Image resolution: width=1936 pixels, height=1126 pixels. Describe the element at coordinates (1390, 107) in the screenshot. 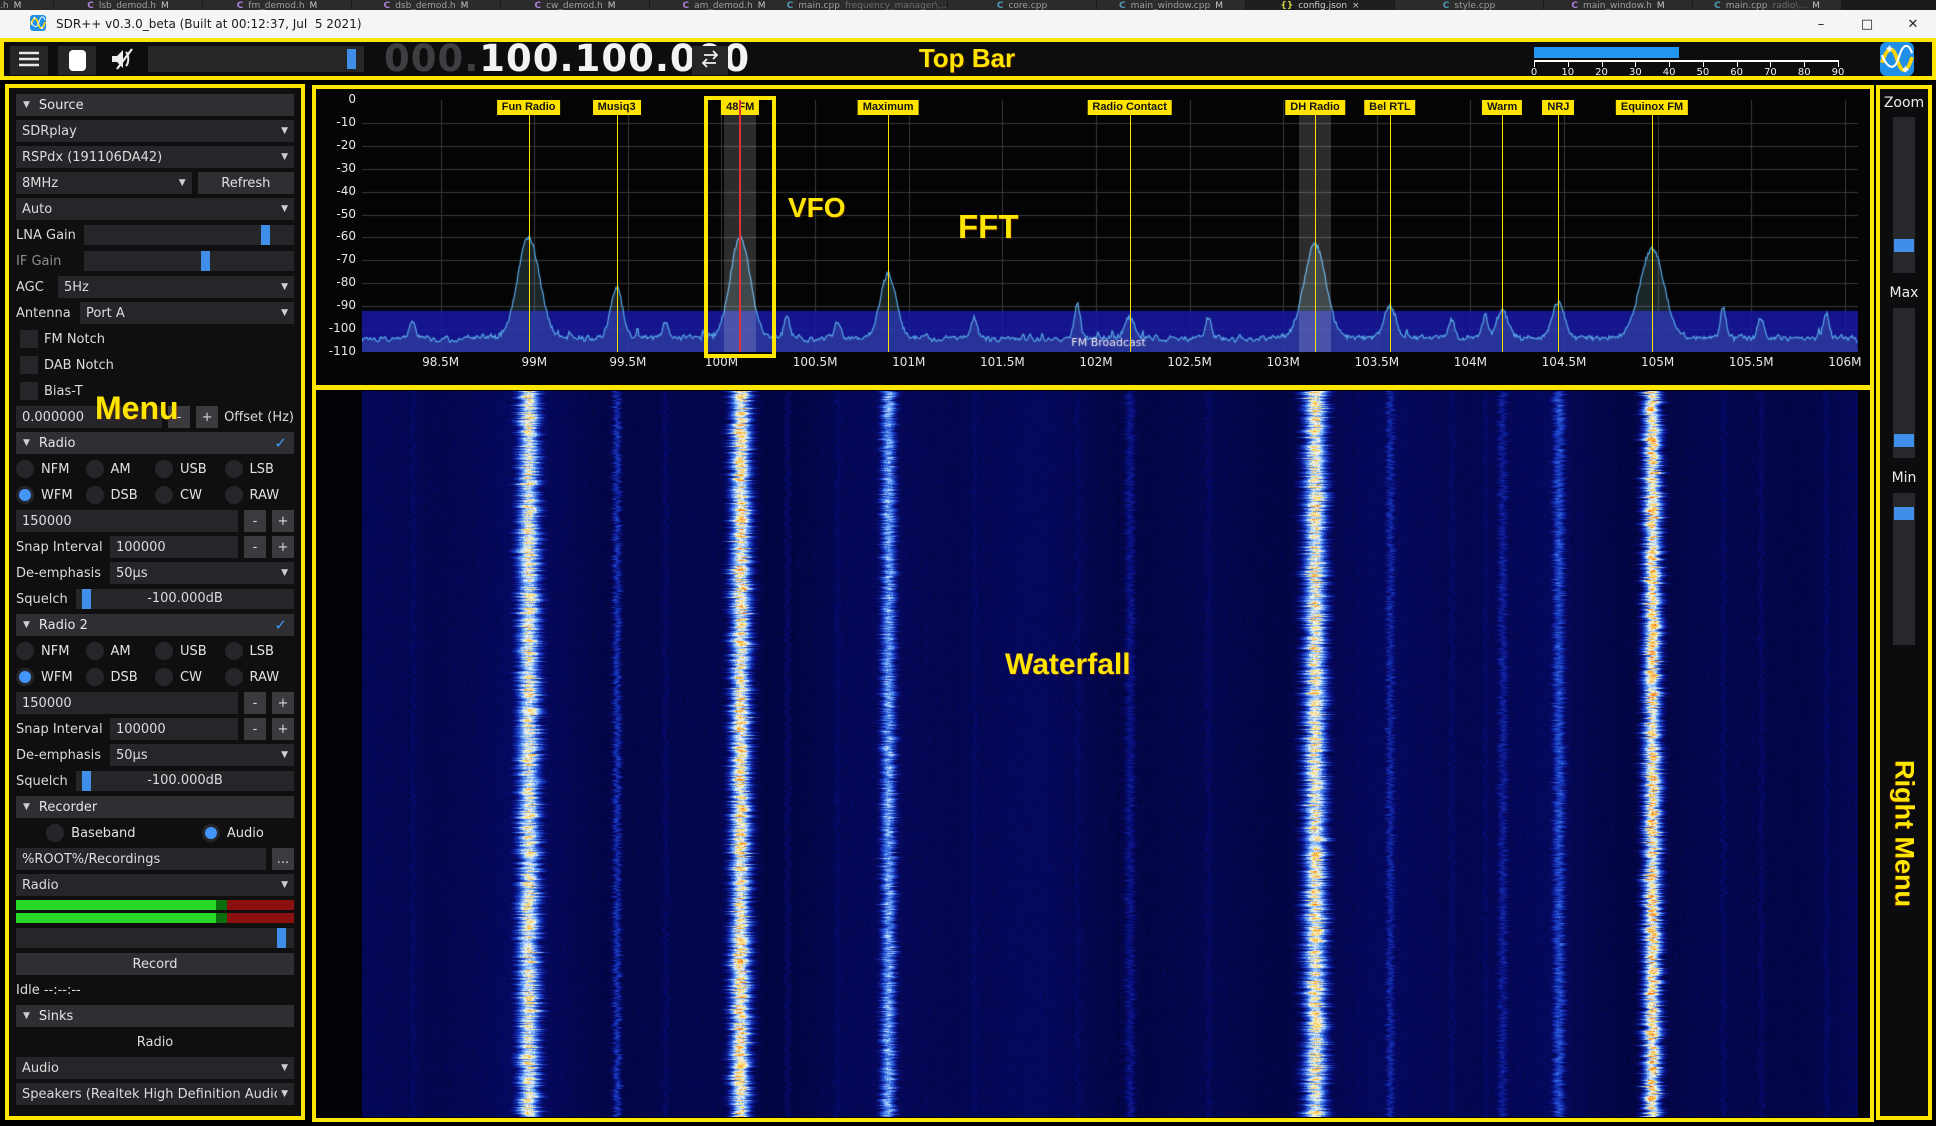

I see `station-label-bel-rtl: Bel RTL` at that location.